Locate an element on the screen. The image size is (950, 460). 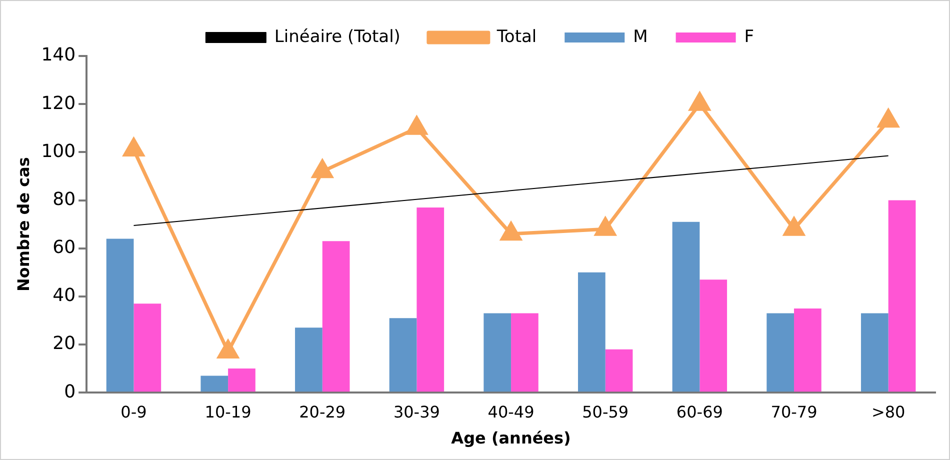
y-tick-label: 20 is located at coordinates (64, 343).